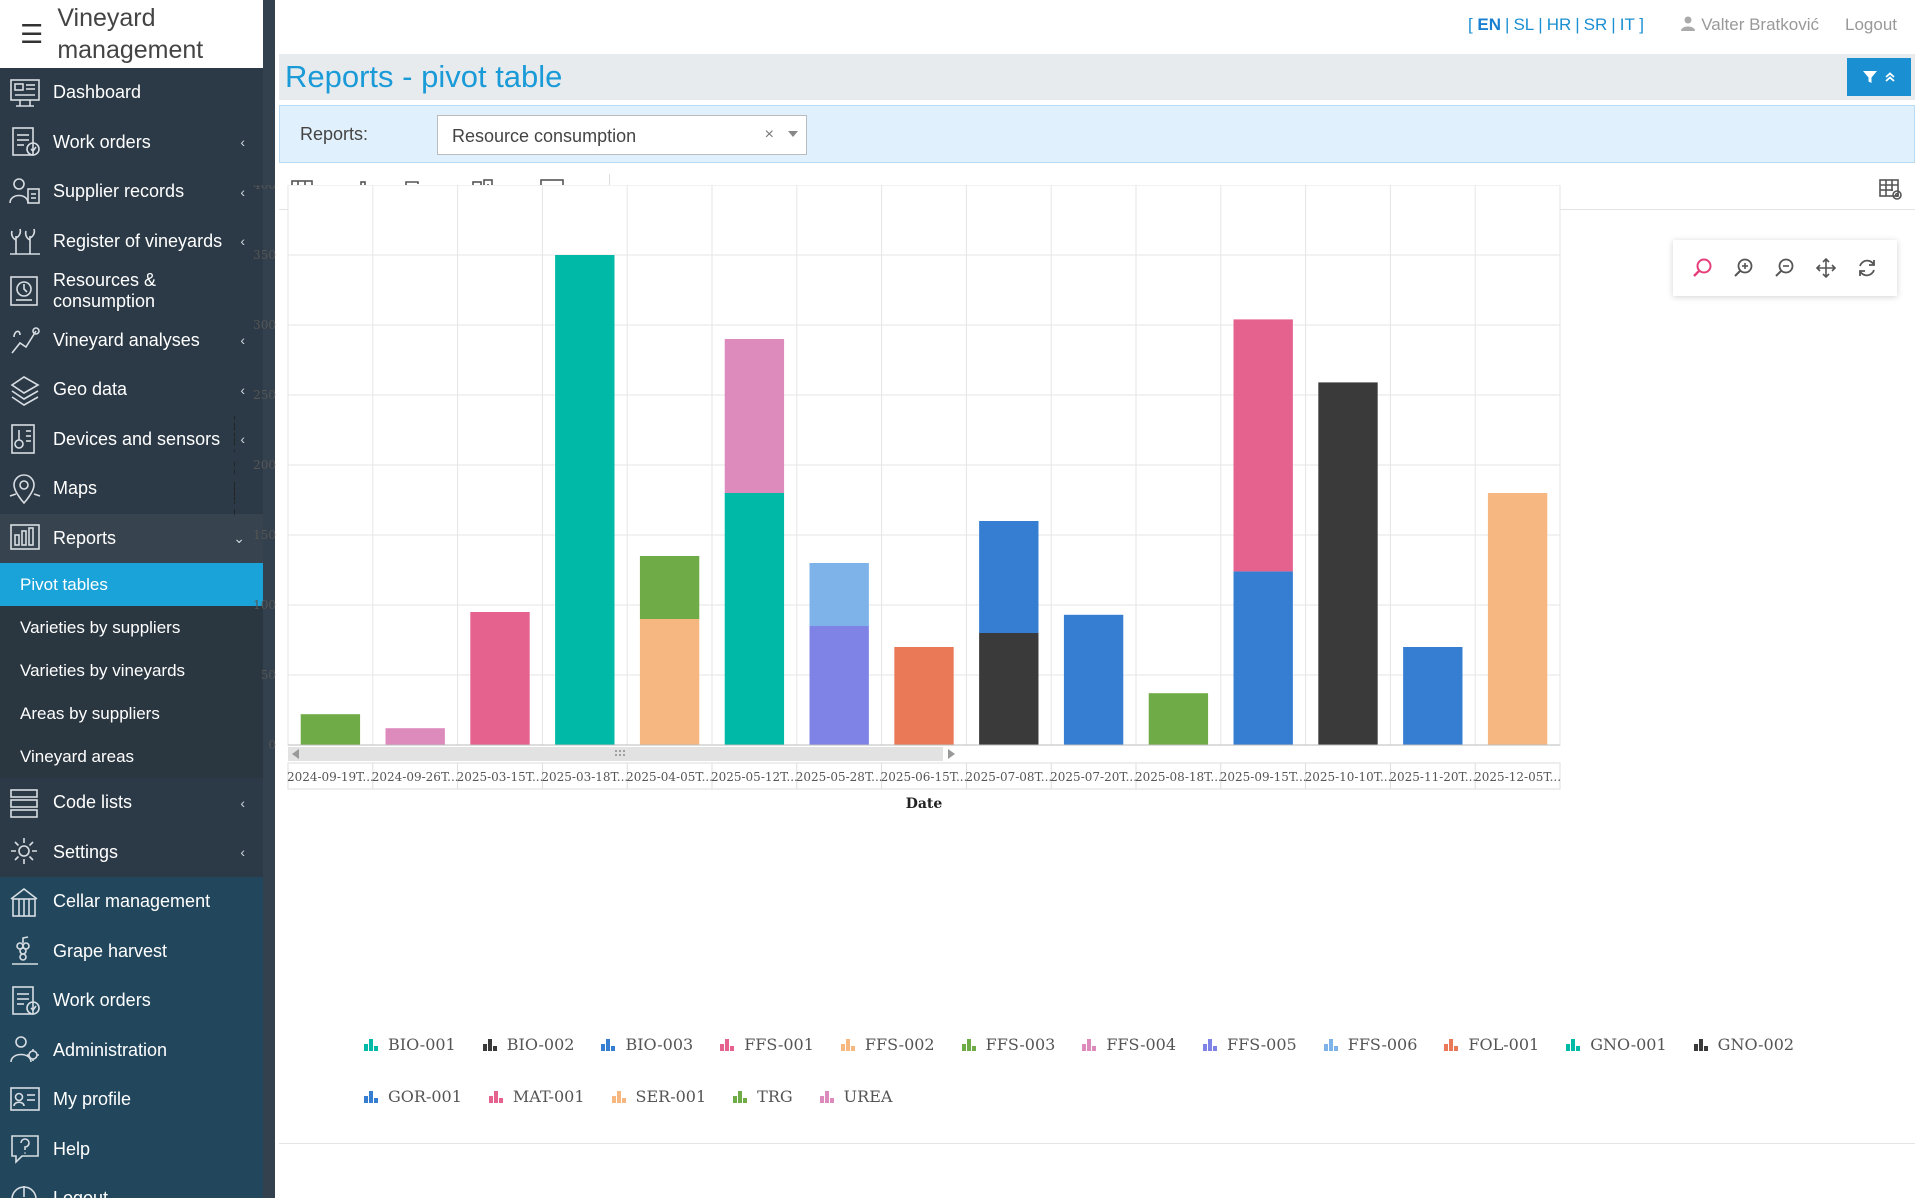 The width and height of the screenshot is (1919, 1198). I want to click on work-orders-icon-wrap, so click(25, 1001).